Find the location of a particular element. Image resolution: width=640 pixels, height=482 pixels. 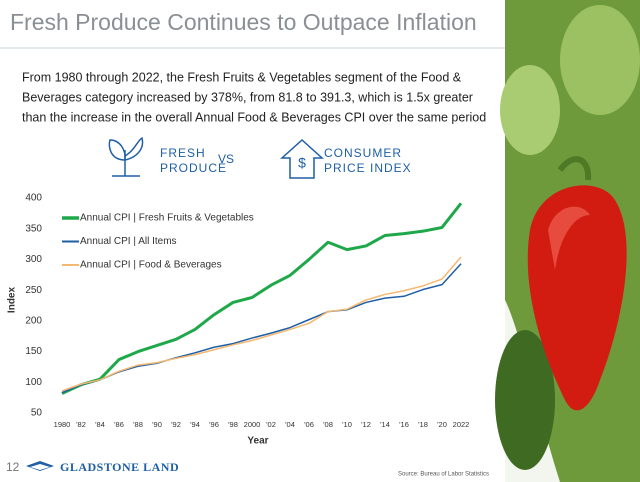

x-tick-label: '86 is located at coordinates (119, 424).